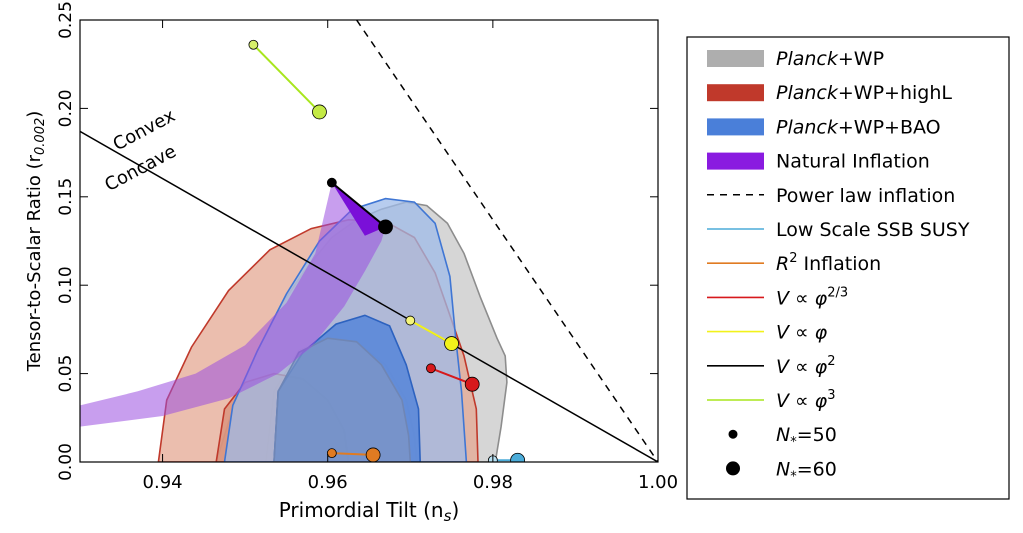  I want to click on natural-inflation-tip, so click(358, 209).